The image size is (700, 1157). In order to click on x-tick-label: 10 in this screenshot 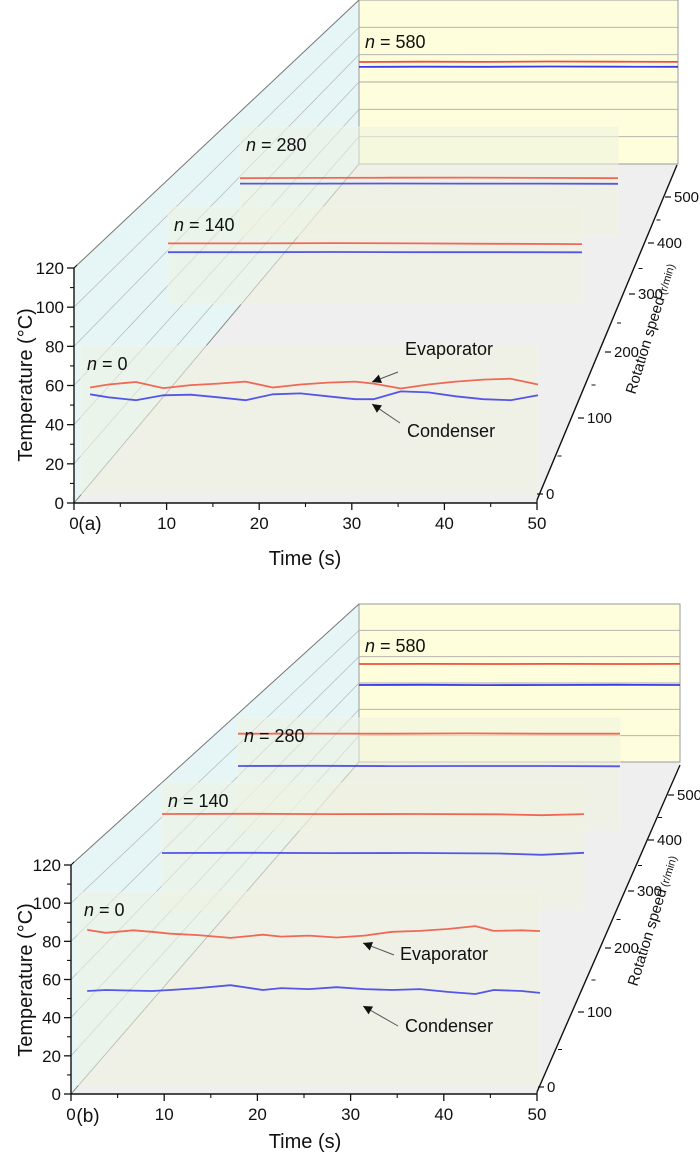, I will do `click(164, 1114)`.